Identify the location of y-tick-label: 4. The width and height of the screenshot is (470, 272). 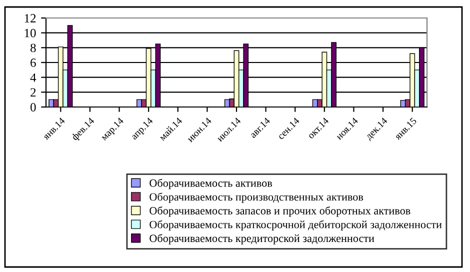
(33, 77).